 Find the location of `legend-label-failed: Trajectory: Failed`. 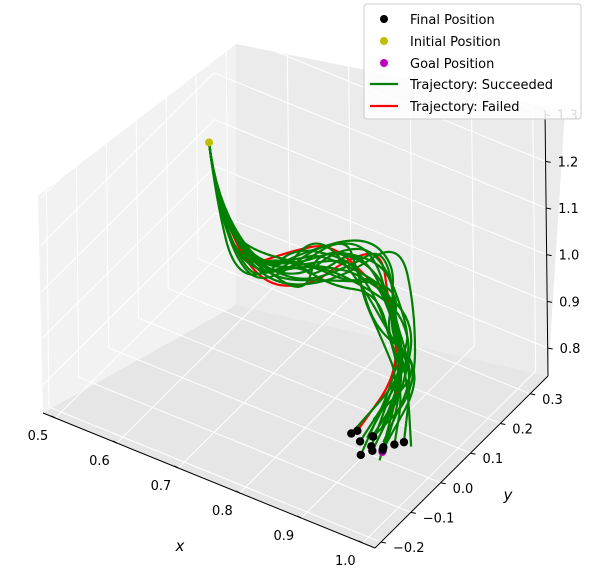

legend-label-failed: Trajectory: Failed is located at coordinates (464, 107).